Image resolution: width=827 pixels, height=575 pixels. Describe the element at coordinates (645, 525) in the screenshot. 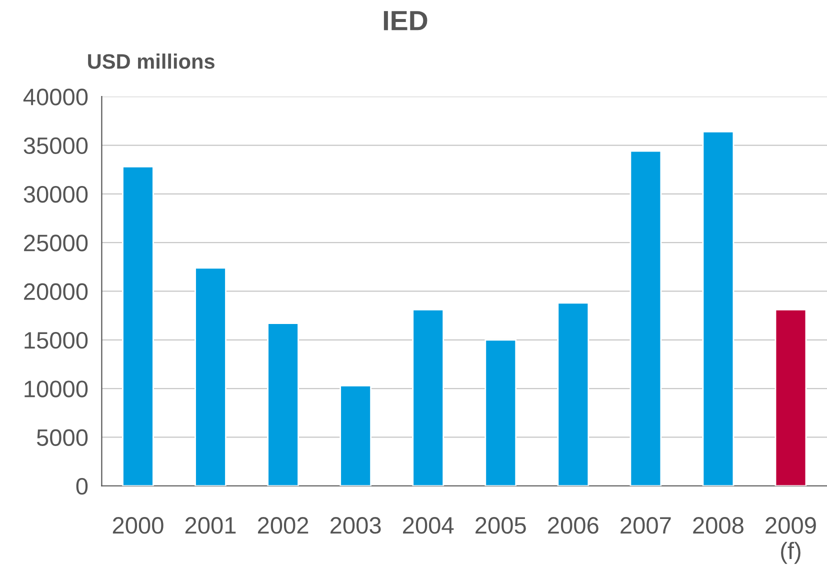

I see `x-tick-label: 2007` at that location.